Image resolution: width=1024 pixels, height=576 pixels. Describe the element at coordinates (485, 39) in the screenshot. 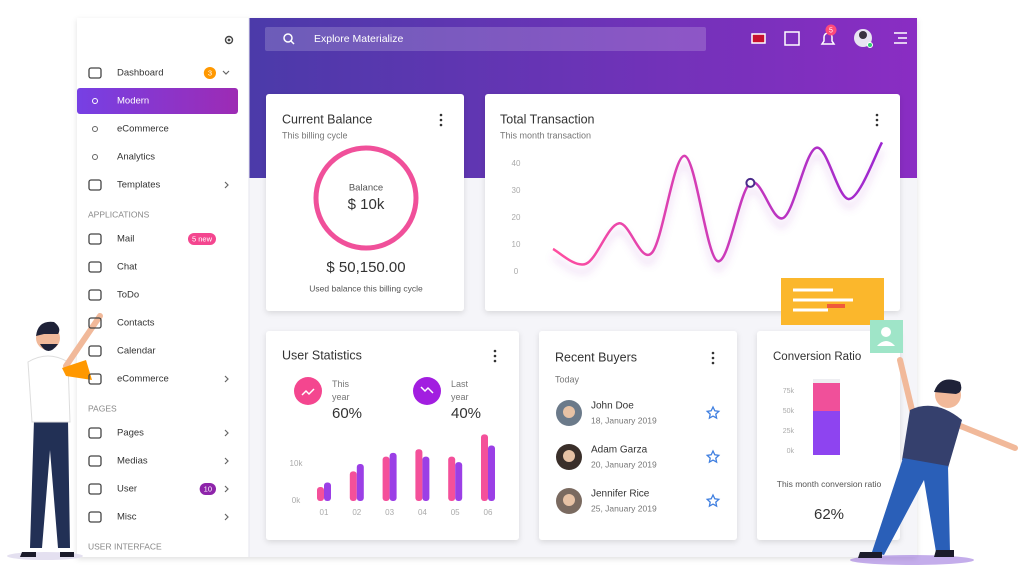

I see `search-box` at that location.